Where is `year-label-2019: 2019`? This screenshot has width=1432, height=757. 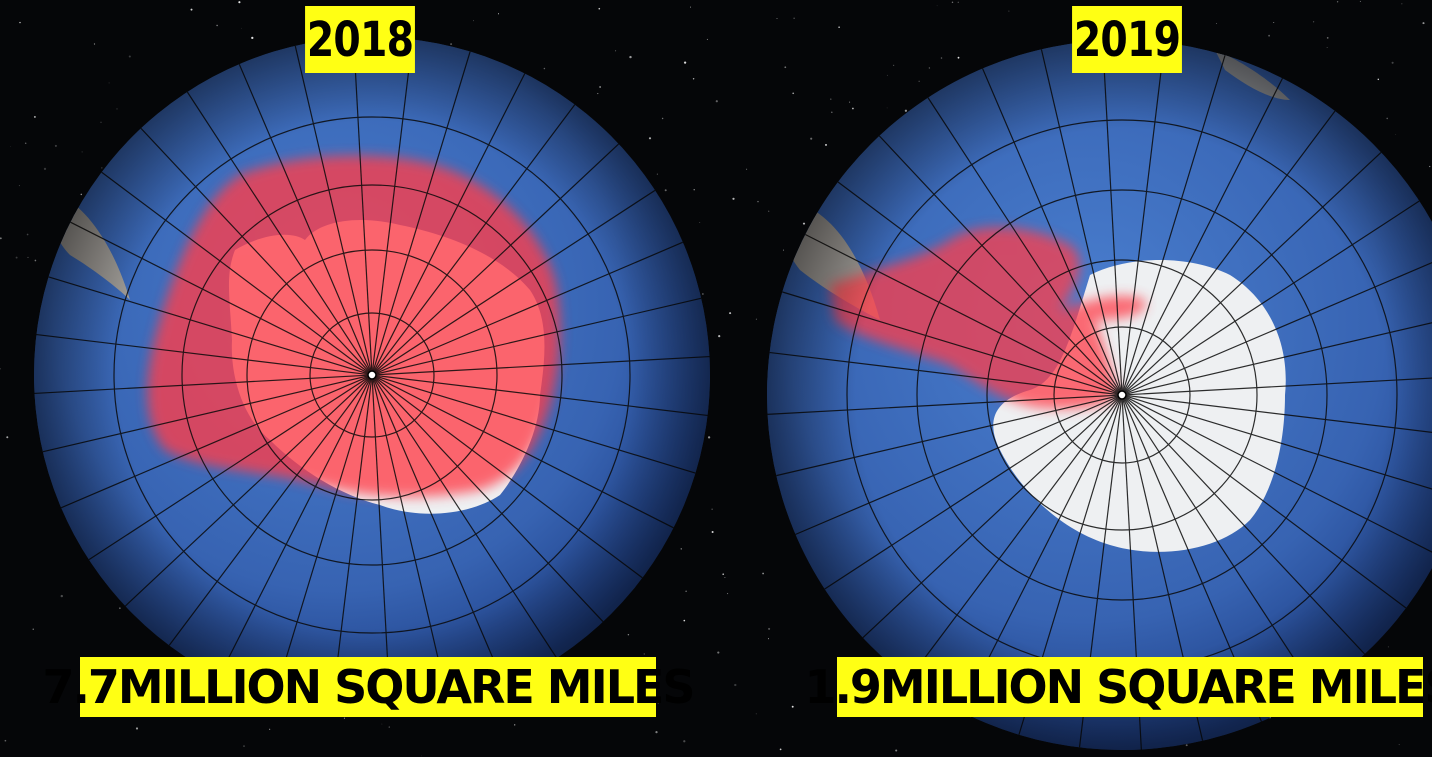
year-label-2019: 2019 is located at coordinates (1127, 39).